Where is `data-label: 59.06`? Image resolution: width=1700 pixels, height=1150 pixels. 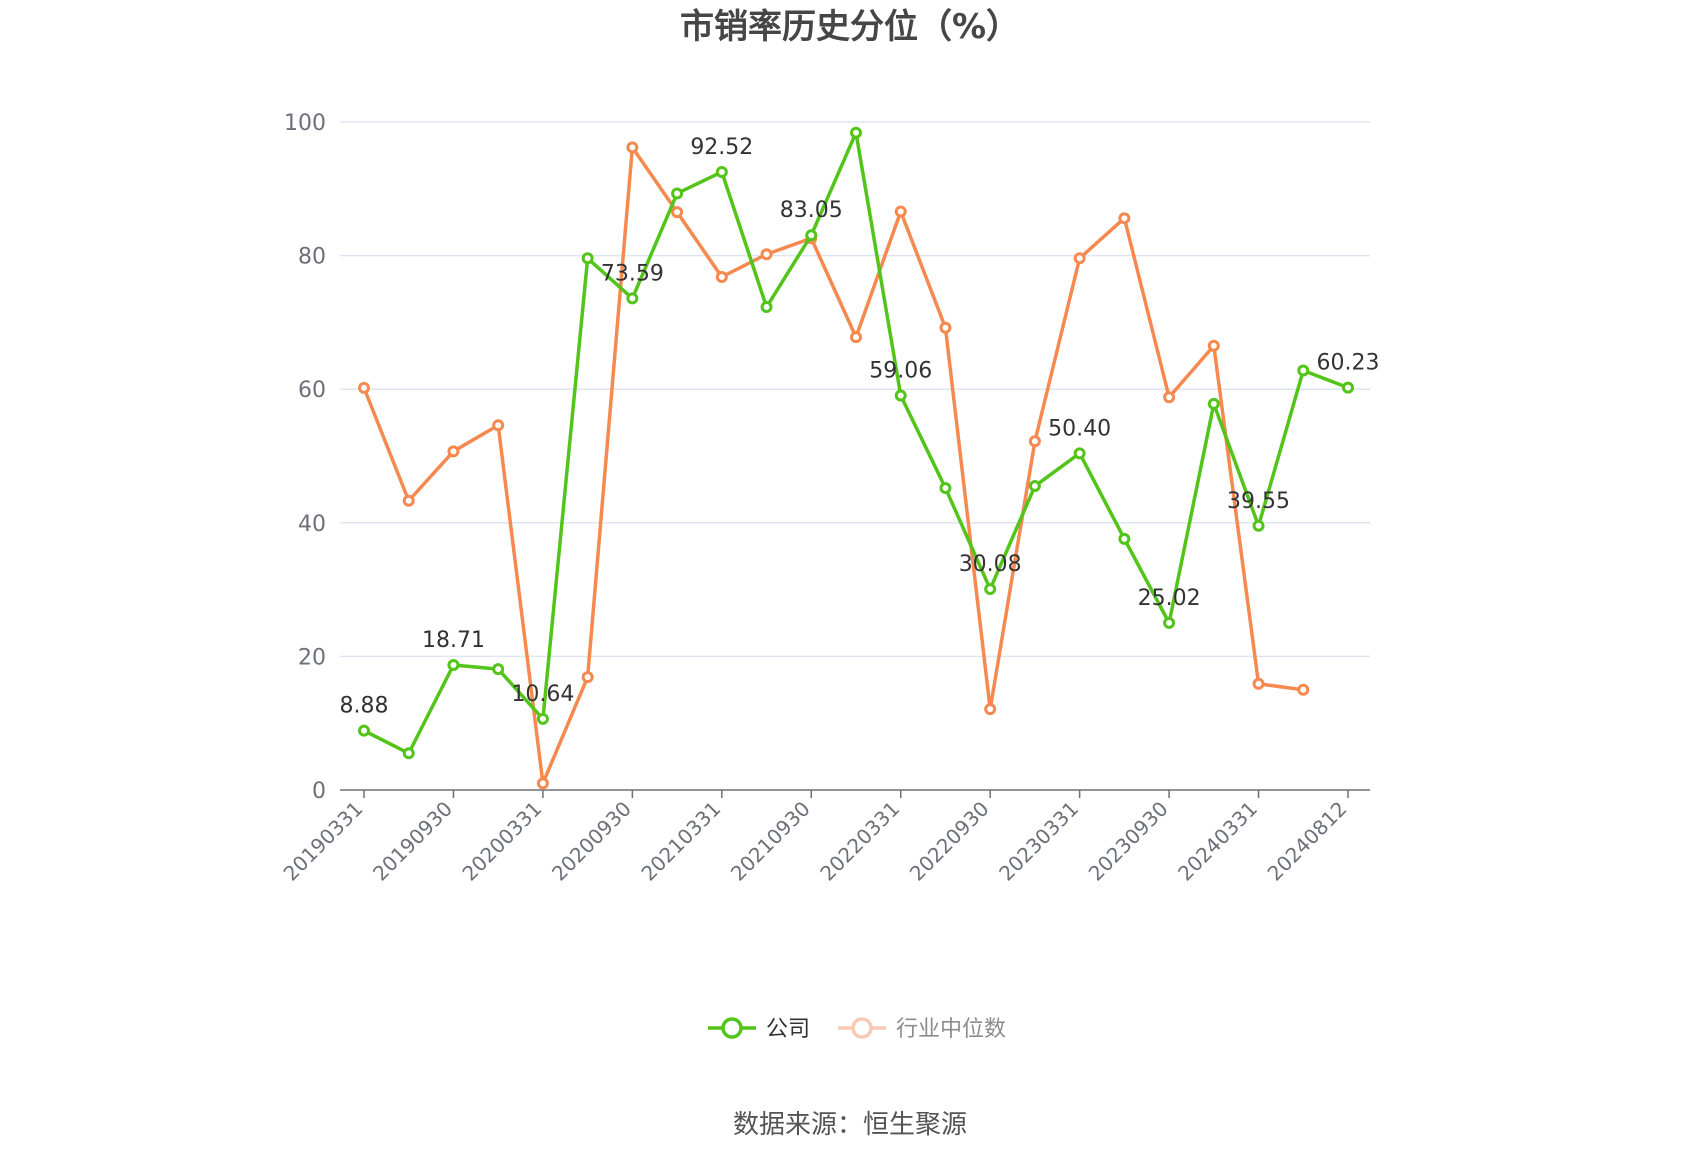 data-label: 59.06 is located at coordinates (900, 370).